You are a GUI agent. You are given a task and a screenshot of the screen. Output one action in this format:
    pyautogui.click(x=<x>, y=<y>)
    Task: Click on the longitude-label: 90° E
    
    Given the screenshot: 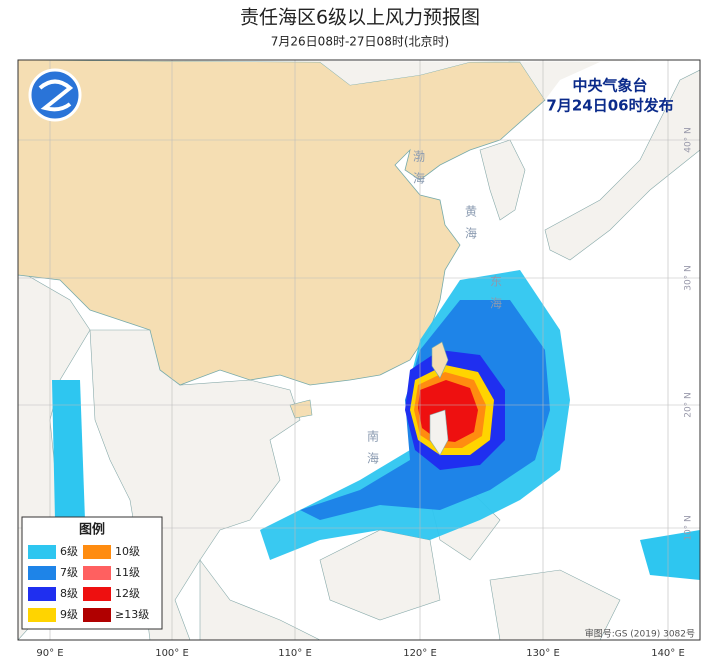 What is the action you would take?
    pyautogui.click(x=49, y=653)
    